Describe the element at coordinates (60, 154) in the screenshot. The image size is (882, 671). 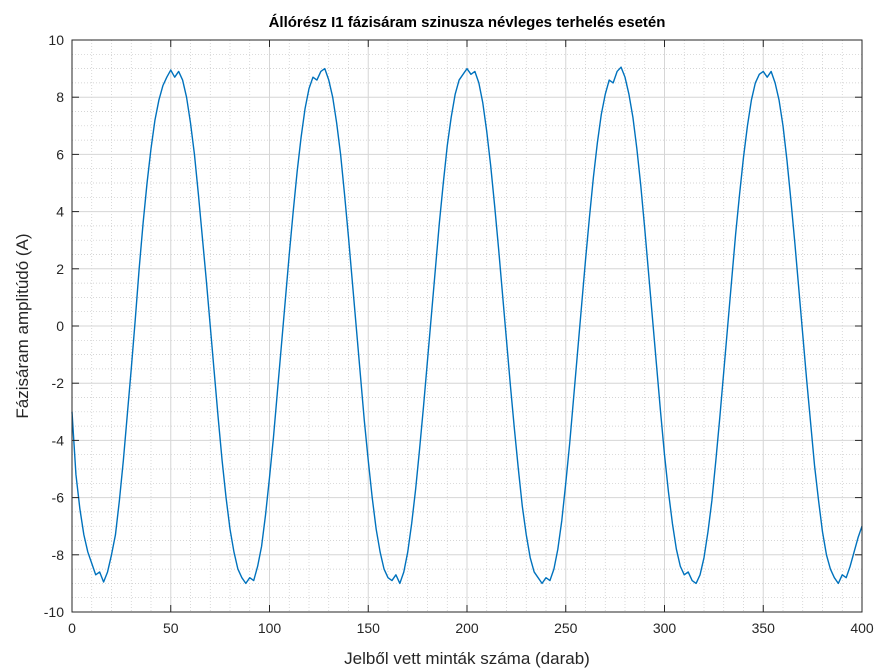
I see `y-tick-label: 6` at that location.